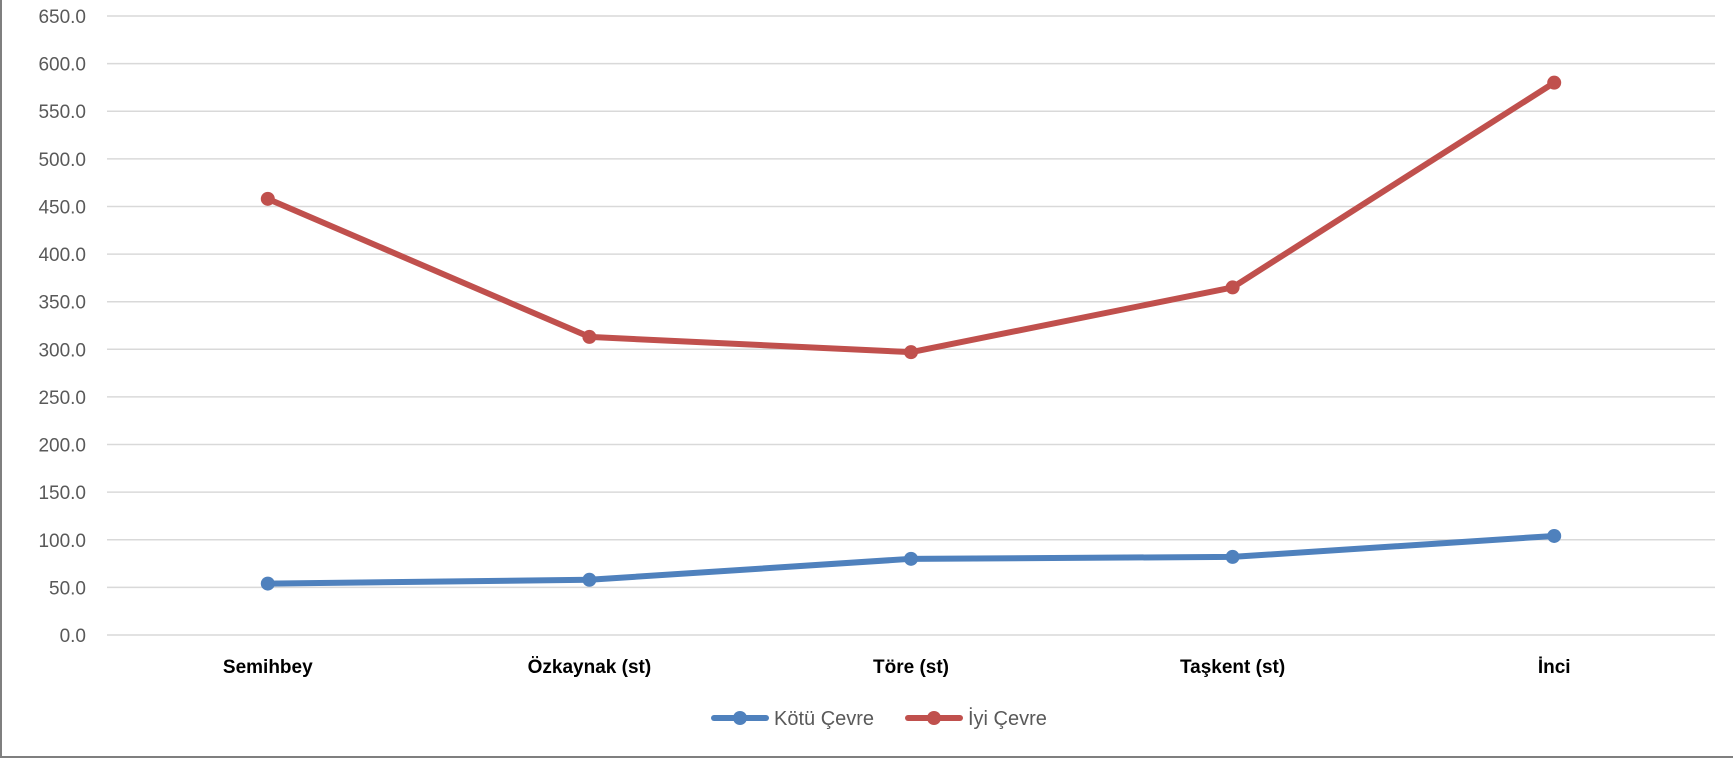 The width and height of the screenshot is (1735, 760). I want to click on y-tick-label: 500.0, so click(62, 160).